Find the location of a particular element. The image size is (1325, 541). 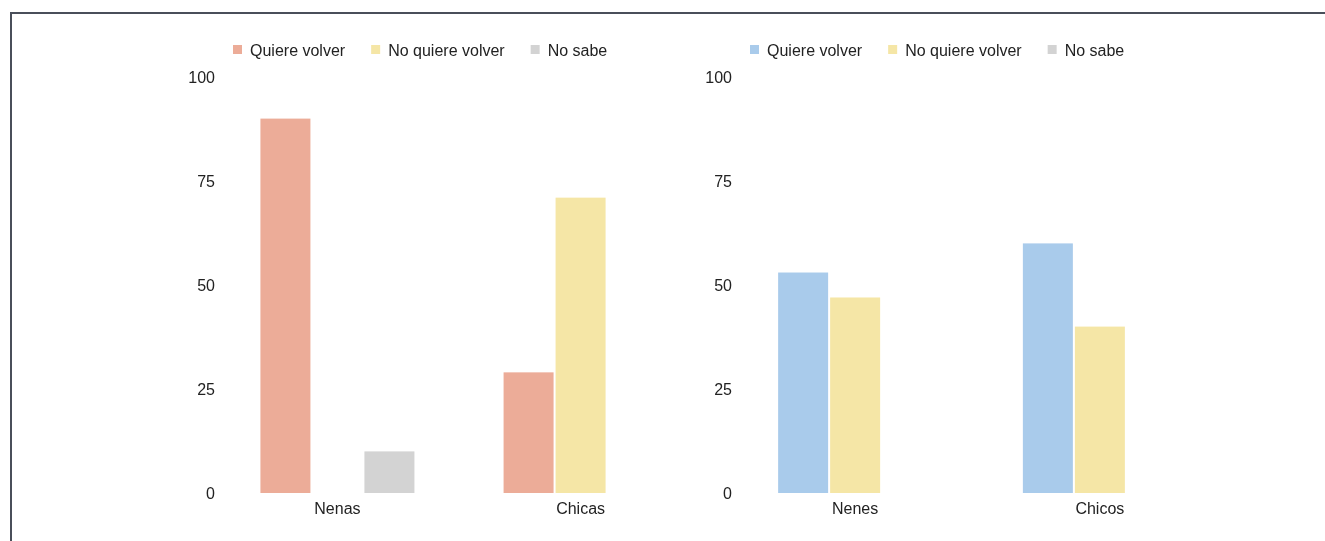

x-tick-label: Chicas is located at coordinates (581, 509).